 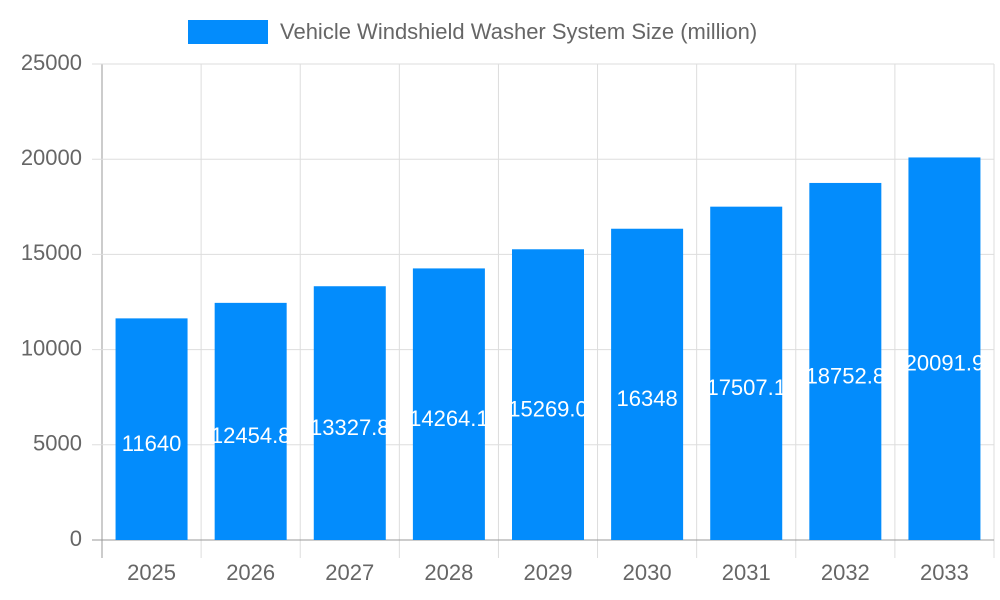 What do you see at coordinates (944, 572) in the screenshot?
I see `x-tick-label: 2033` at bounding box center [944, 572].